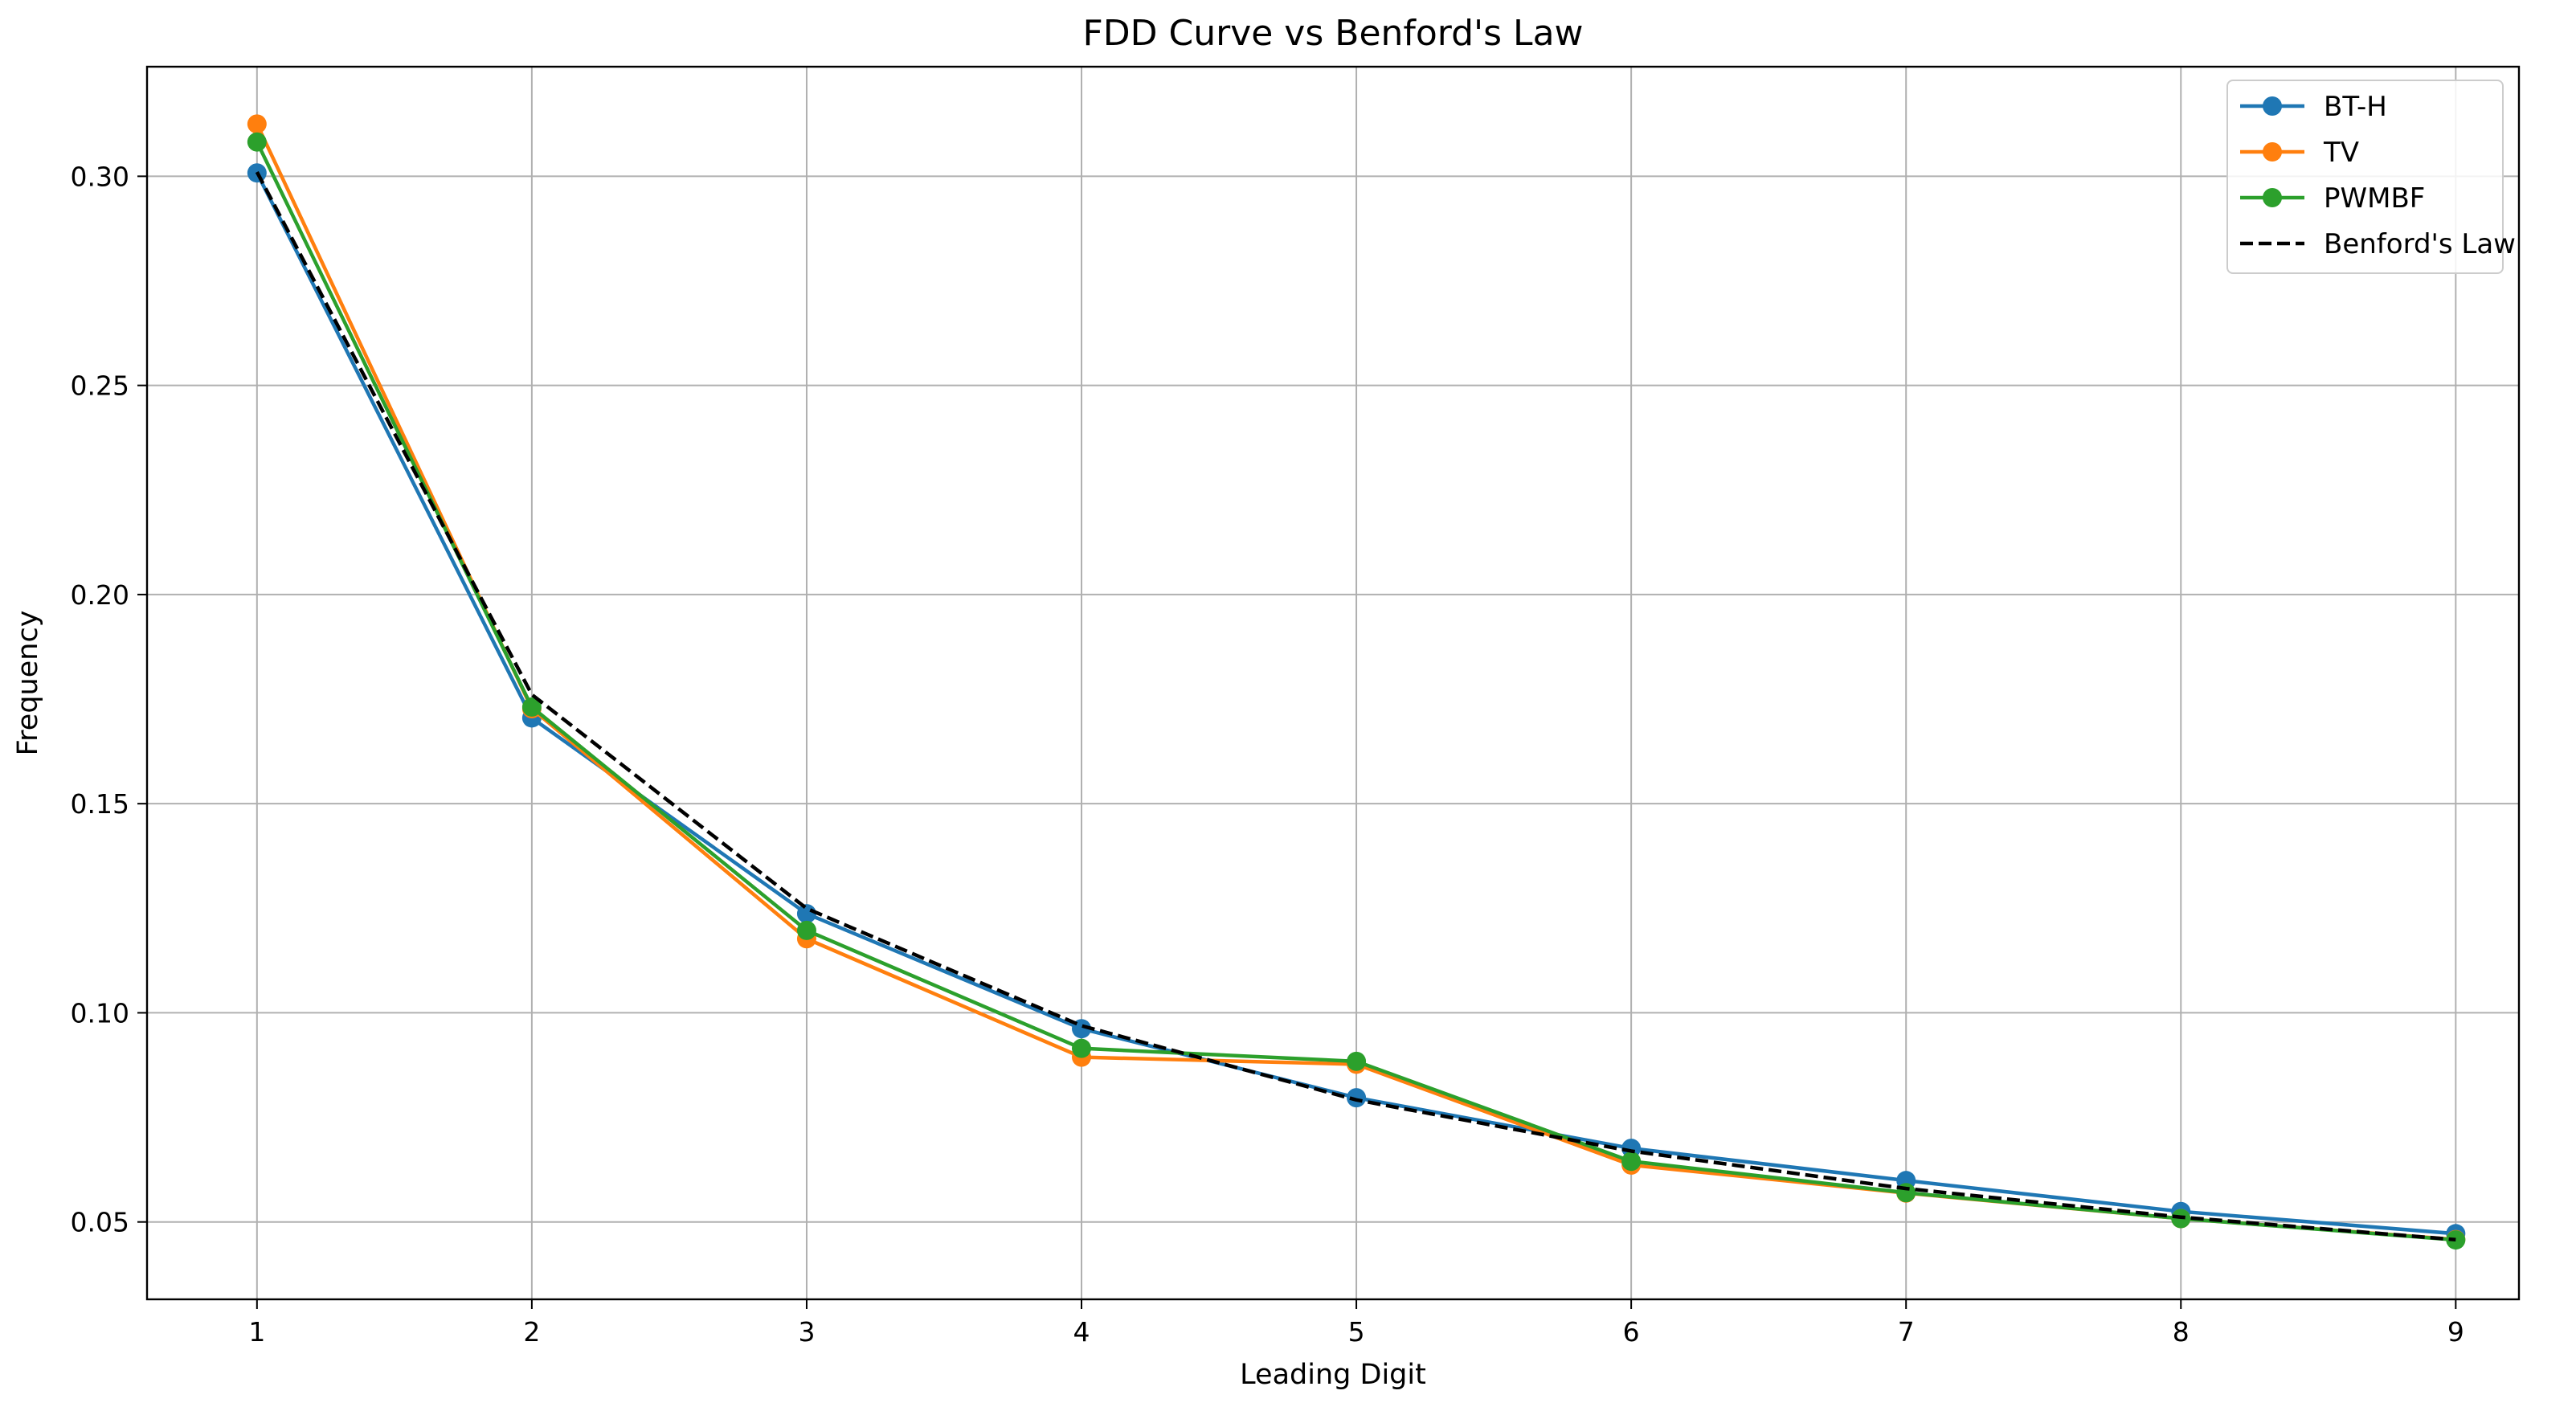 This screenshot has width=2576, height=1407. Describe the element at coordinates (531, 1332) in the screenshot. I see `x-tick-label: 2` at that location.